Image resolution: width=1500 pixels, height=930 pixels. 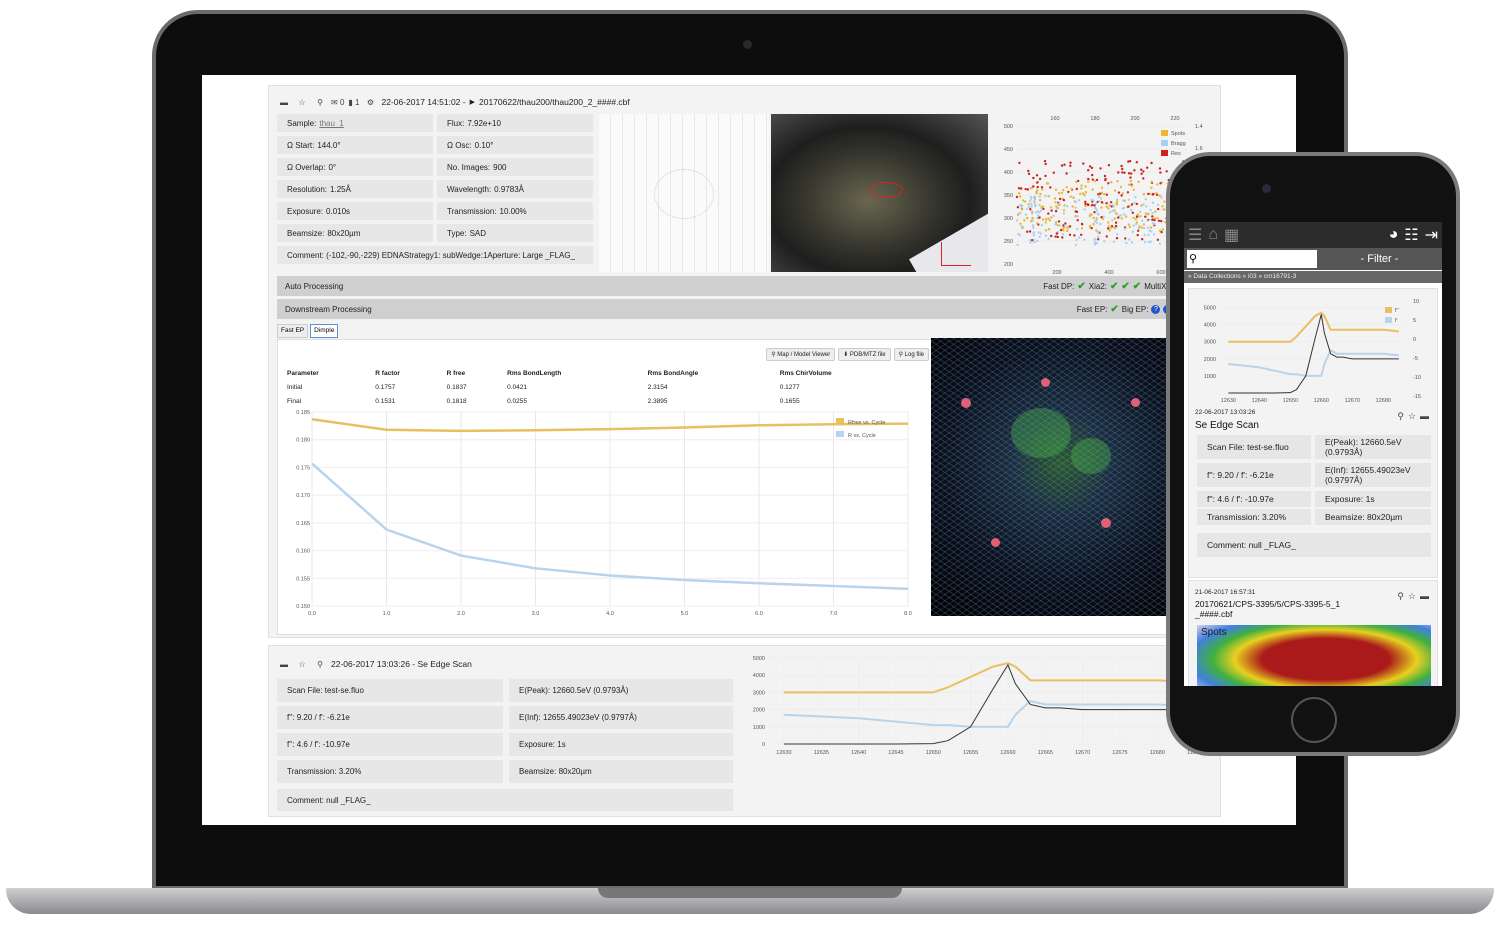 What do you see at coordinates (685, 614) in the screenshot?
I see `x-tick-label: 5.0` at bounding box center [685, 614].